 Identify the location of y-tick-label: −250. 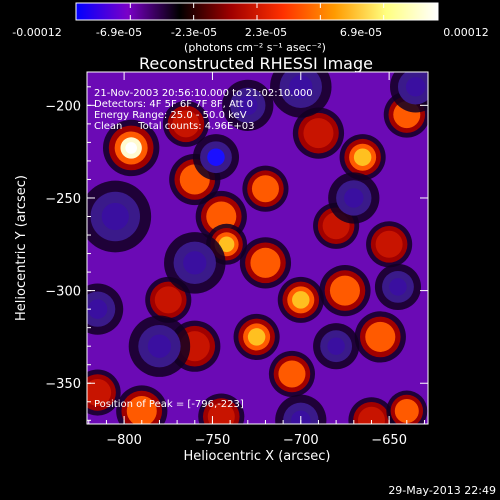
(63, 199).